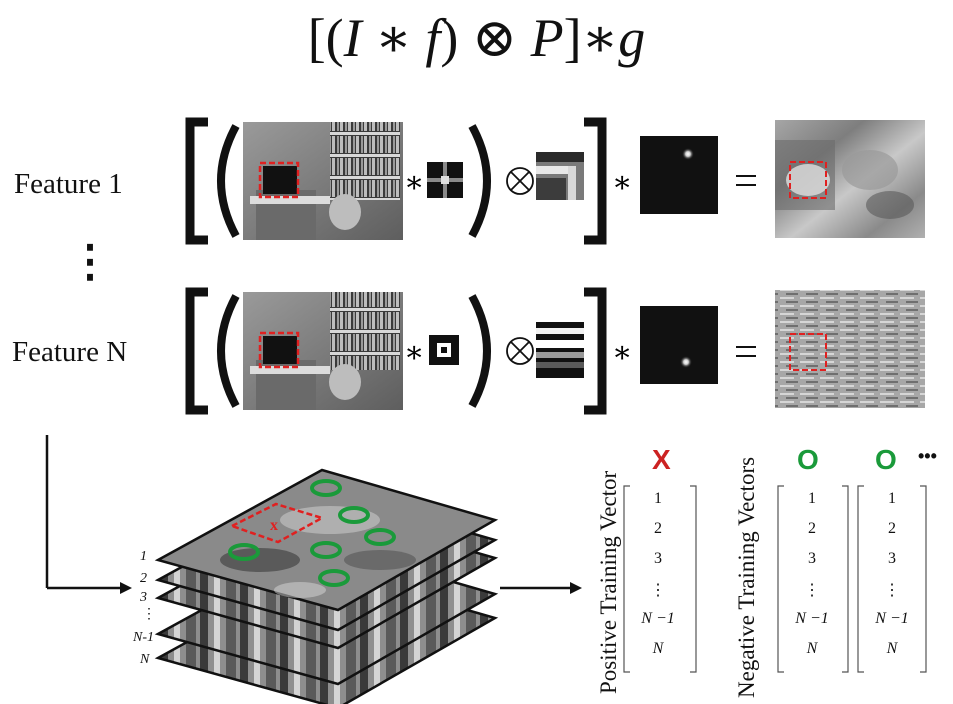 The height and width of the screenshot is (704, 953). I want to click on flow-arrow-right, so click(541, 588).